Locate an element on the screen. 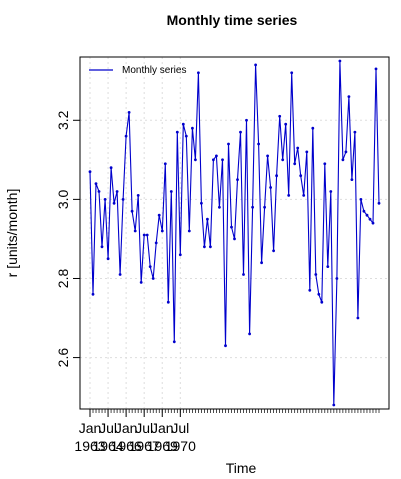 Image resolution: width=401 pixels, height=479 pixels. y-tick-label: 2.8 is located at coordinates (63, 279).